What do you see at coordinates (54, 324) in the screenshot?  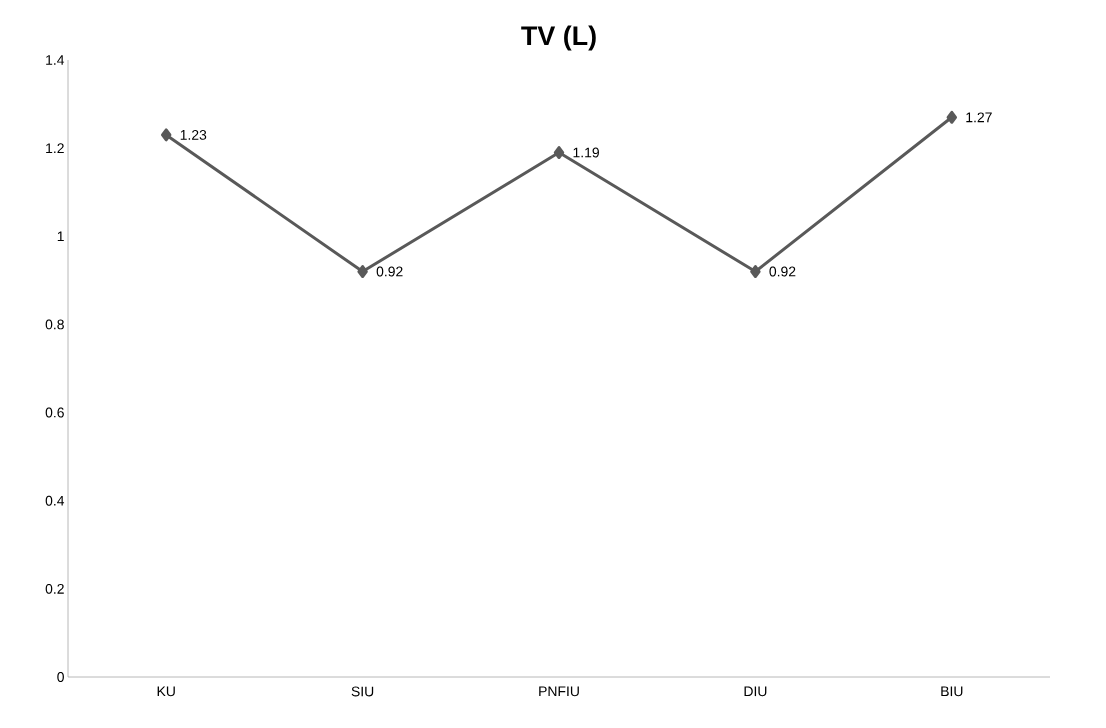 I see `y-tick-label: 0.8` at bounding box center [54, 324].